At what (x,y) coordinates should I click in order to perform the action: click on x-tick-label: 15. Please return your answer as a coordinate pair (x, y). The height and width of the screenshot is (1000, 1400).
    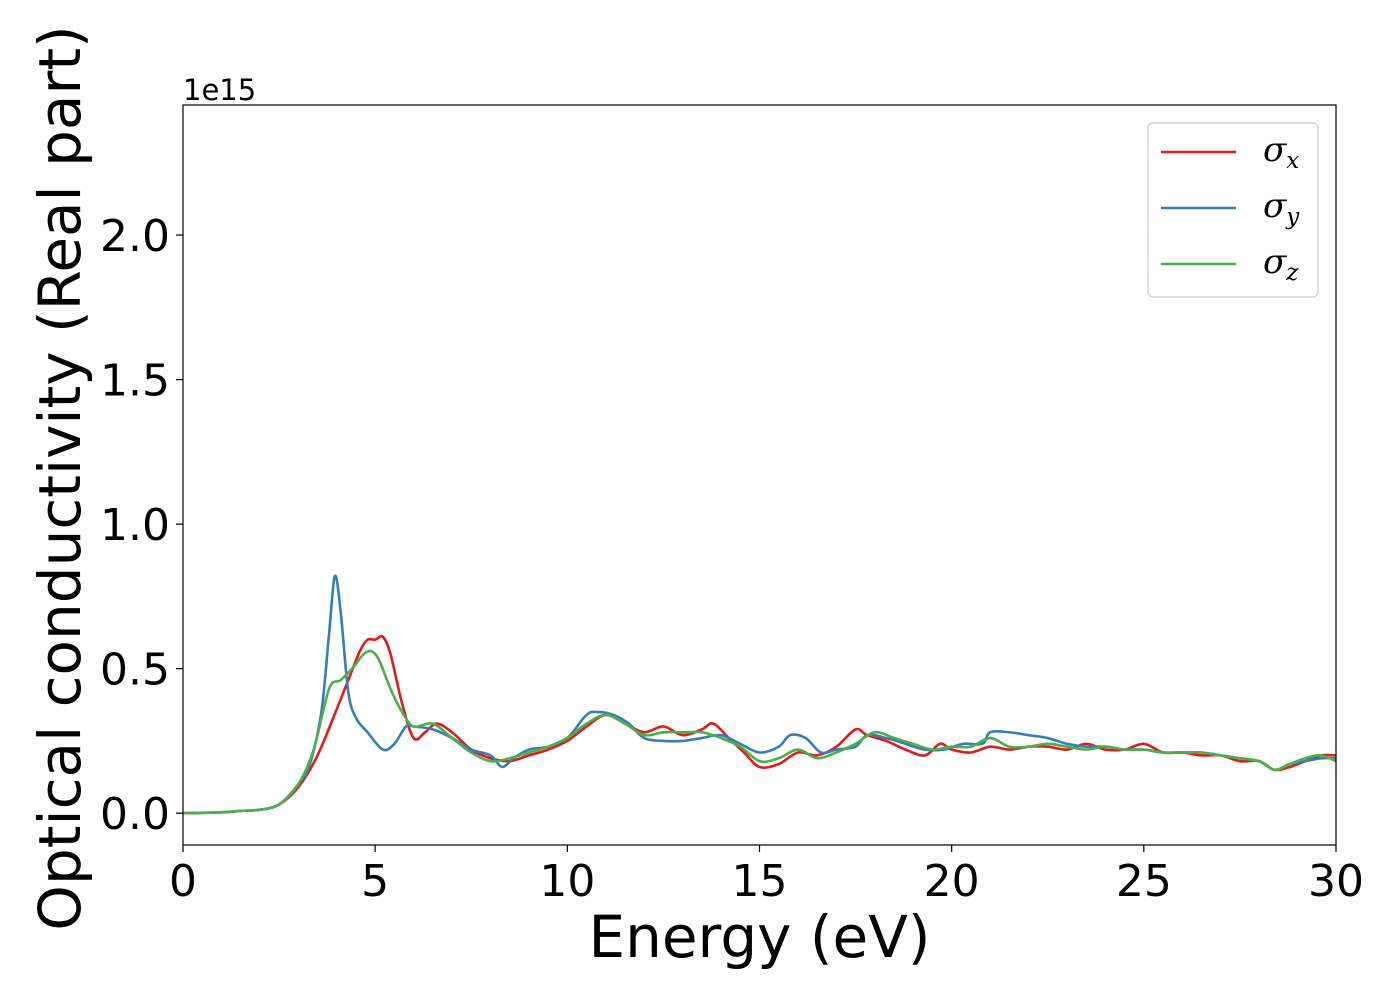
    Looking at the image, I should click on (760, 881).